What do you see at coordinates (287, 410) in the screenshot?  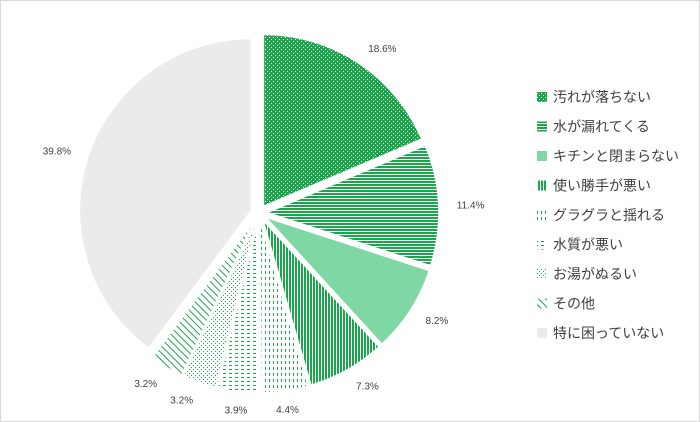 I see `data-label: 4.4%` at bounding box center [287, 410].